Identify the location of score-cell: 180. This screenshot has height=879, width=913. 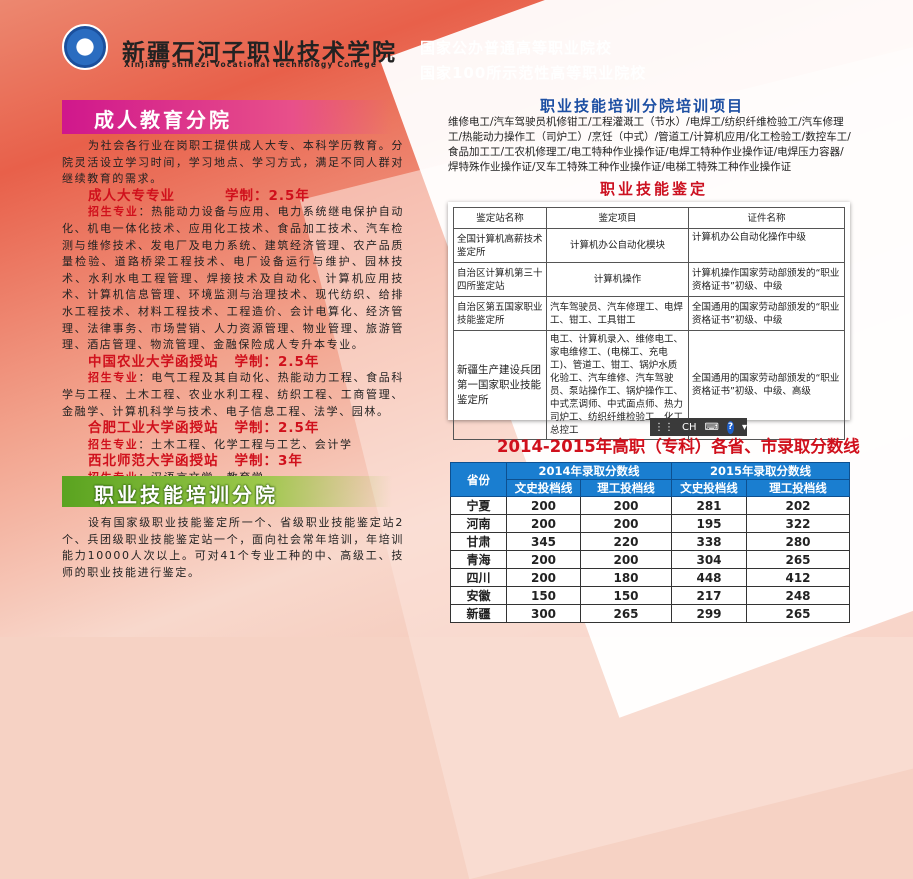
(626, 577).